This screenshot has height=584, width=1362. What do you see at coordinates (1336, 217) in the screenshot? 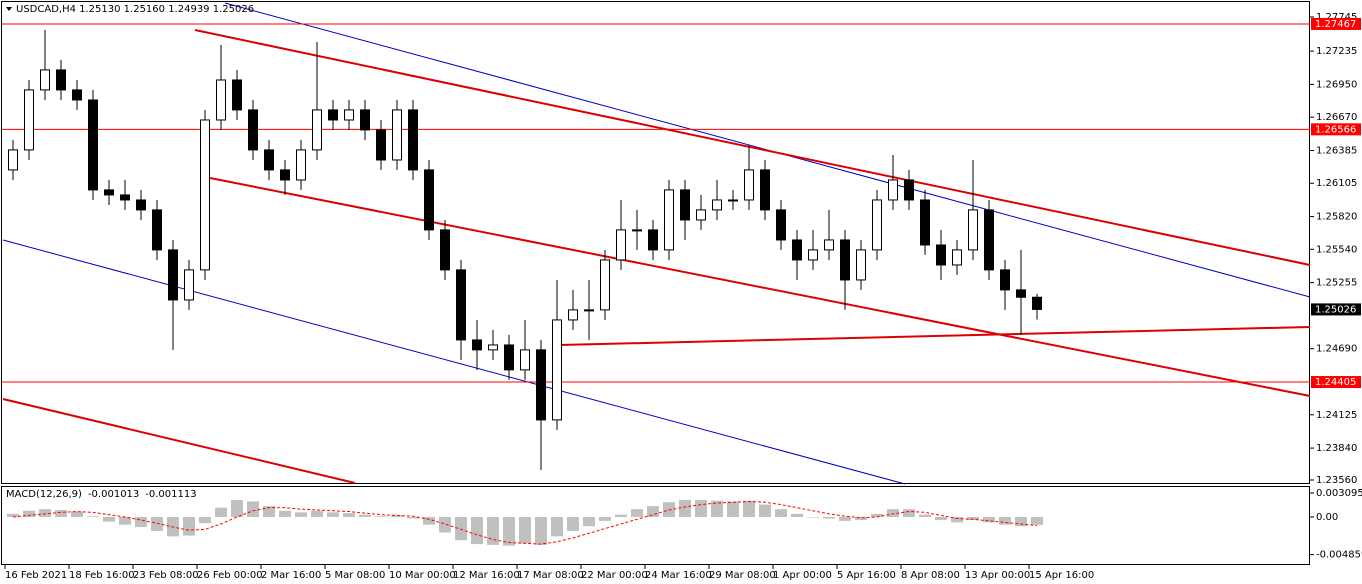
I see `y-tick-label: 1.25820` at bounding box center [1336, 217].